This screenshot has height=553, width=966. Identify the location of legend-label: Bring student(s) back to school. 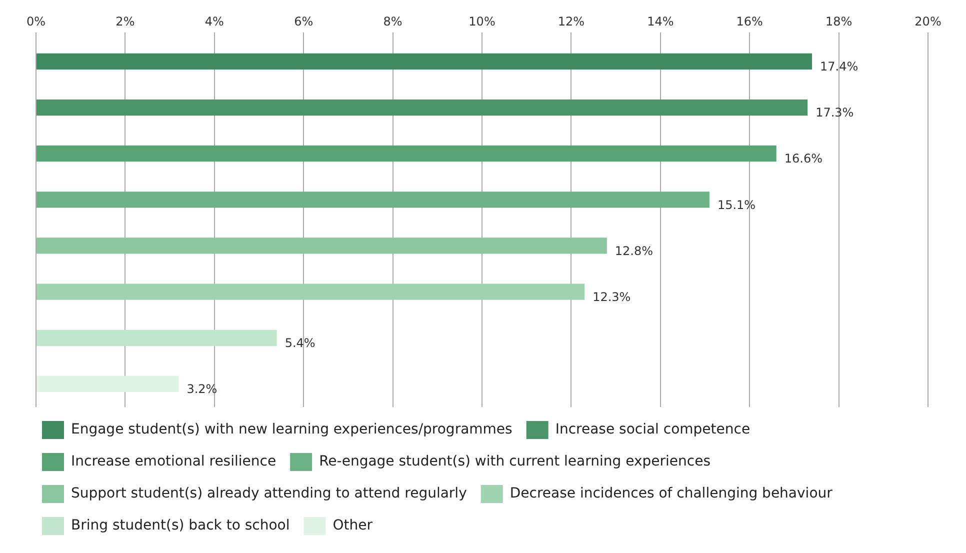
(180, 526).